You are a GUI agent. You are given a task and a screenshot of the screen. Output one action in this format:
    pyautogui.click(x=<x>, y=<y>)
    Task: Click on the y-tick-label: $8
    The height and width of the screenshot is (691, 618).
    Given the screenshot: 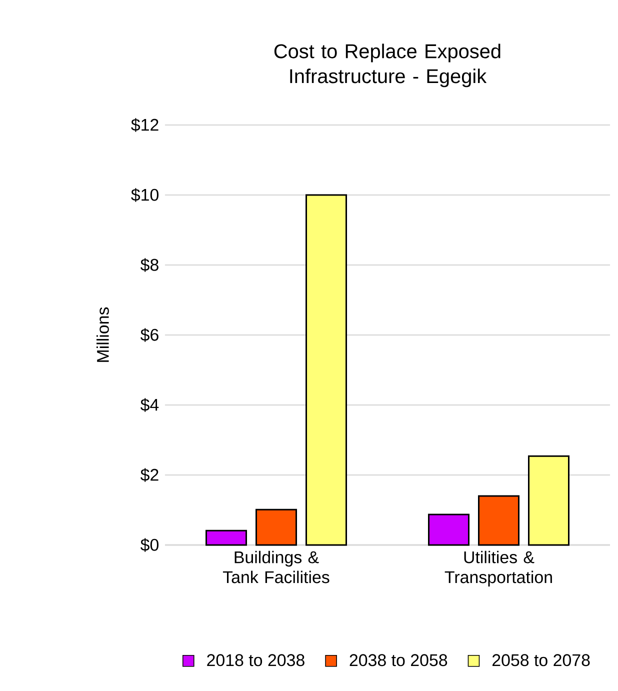 What is the action you would take?
    pyautogui.click(x=149, y=265)
    